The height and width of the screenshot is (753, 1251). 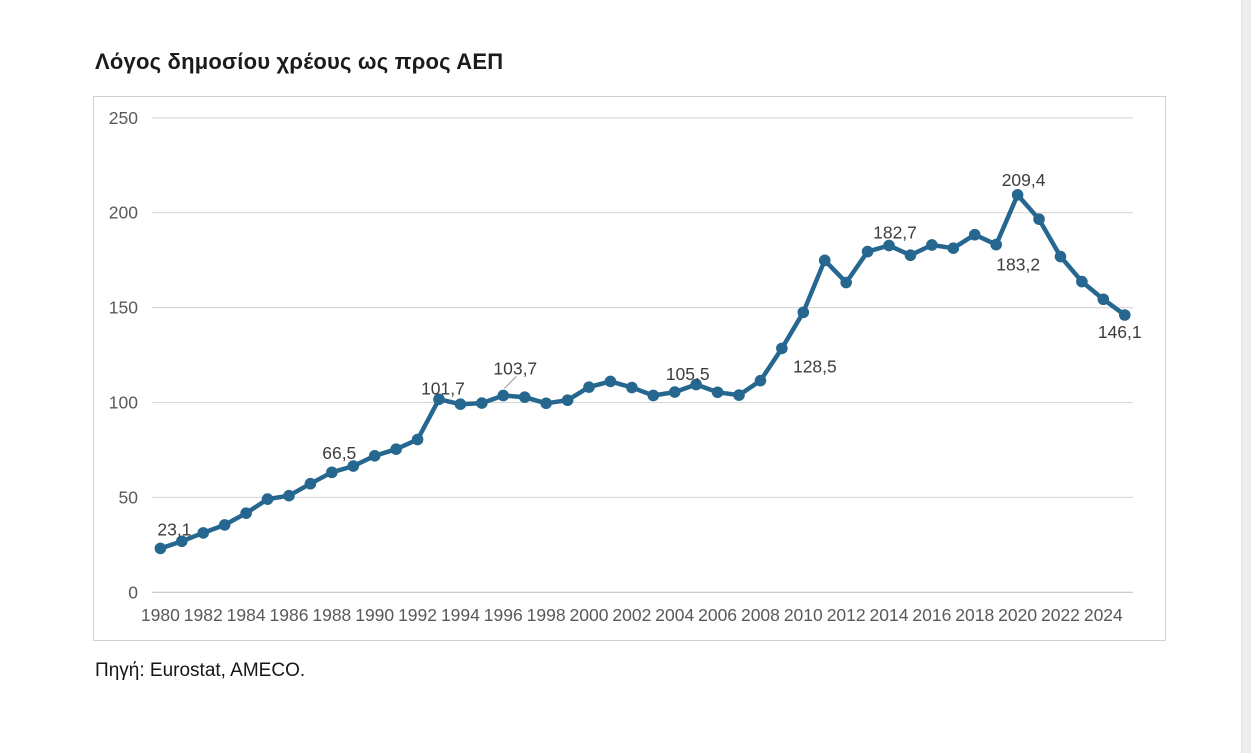 What do you see at coordinates (374, 615) in the screenshot?
I see `x-axis-tick-label: 1990` at bounding box center [374, 615].